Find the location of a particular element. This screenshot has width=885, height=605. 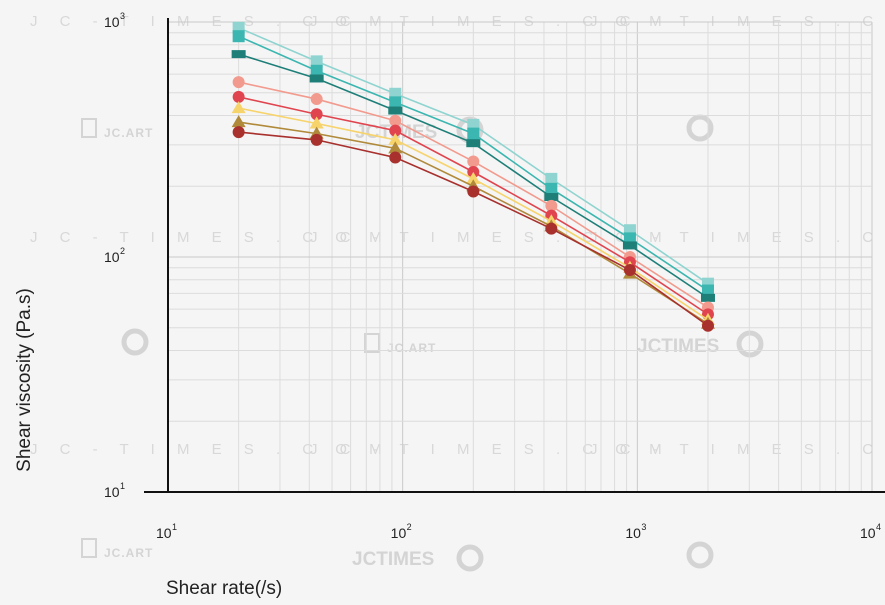

x-axis-title: Shear rate(/s) is located at coordinates (224, 588).